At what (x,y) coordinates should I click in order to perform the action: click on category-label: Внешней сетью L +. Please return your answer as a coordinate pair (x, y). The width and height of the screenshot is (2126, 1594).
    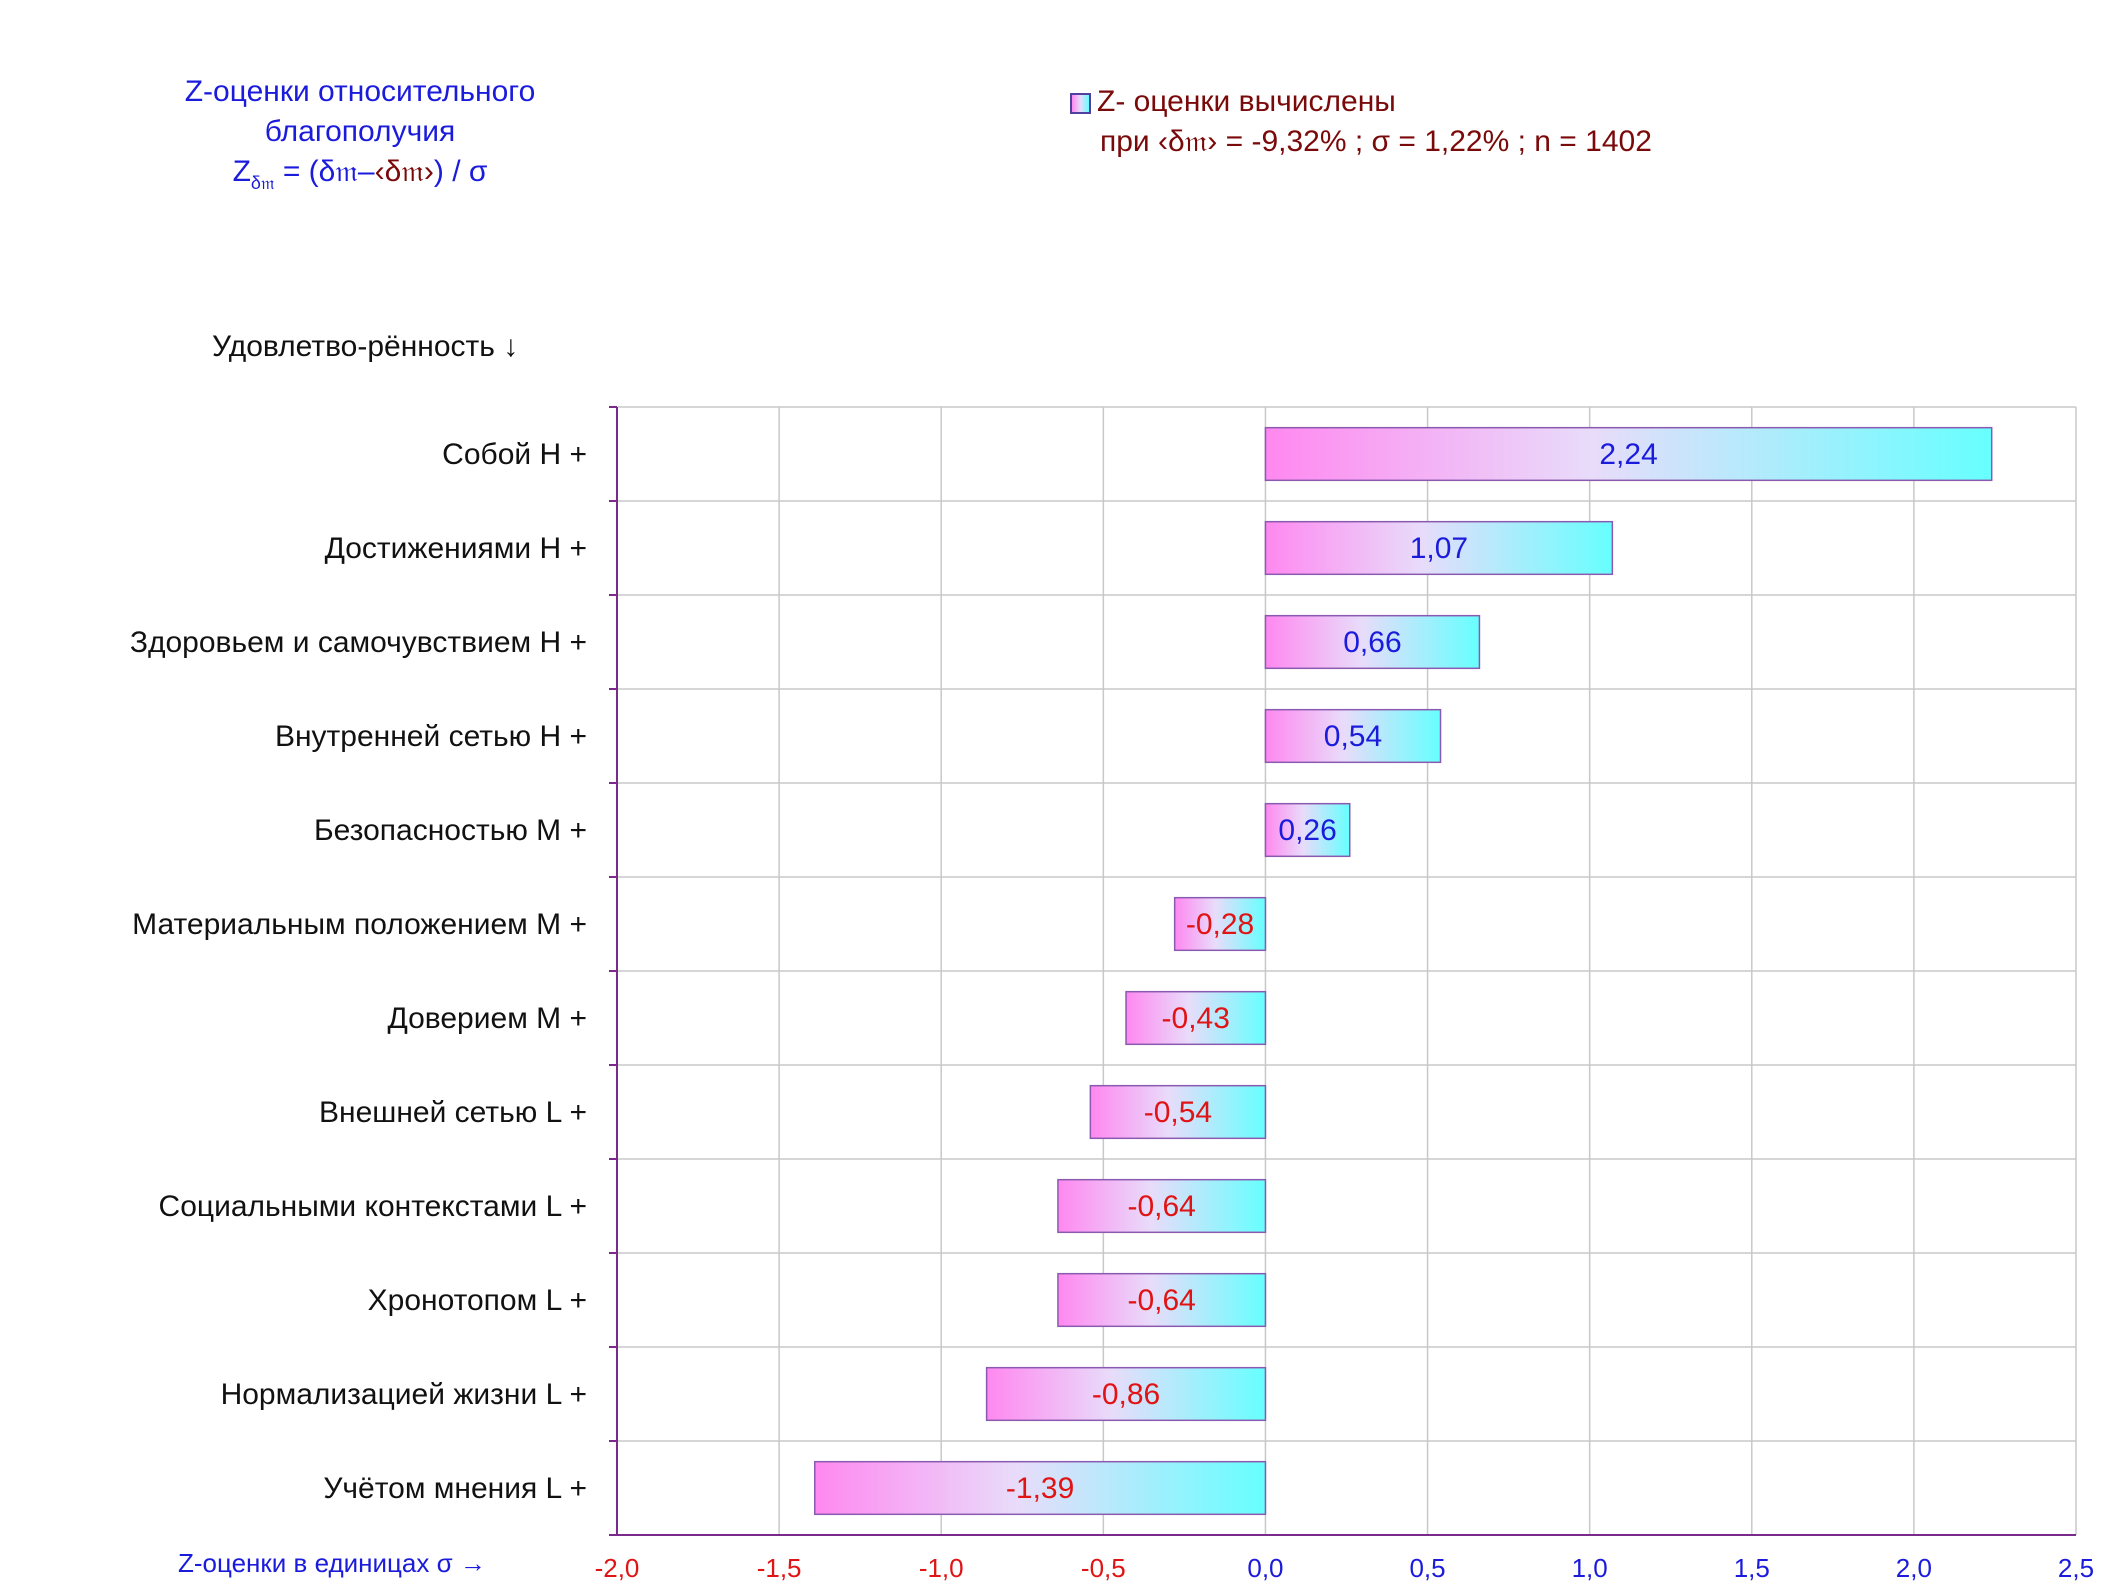
    Looking at the image, I should click on (453, 1112).